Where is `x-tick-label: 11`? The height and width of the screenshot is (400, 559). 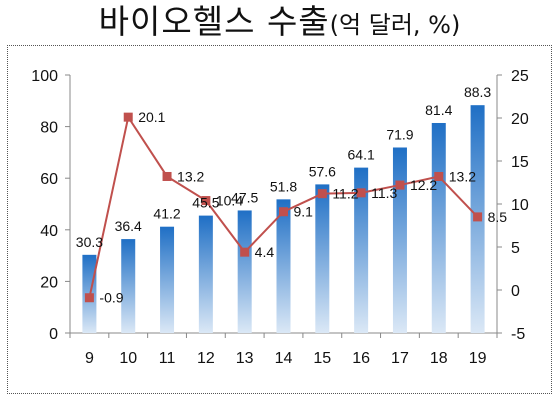
x-tick-label: 11 is located at coordinates (167, 358).